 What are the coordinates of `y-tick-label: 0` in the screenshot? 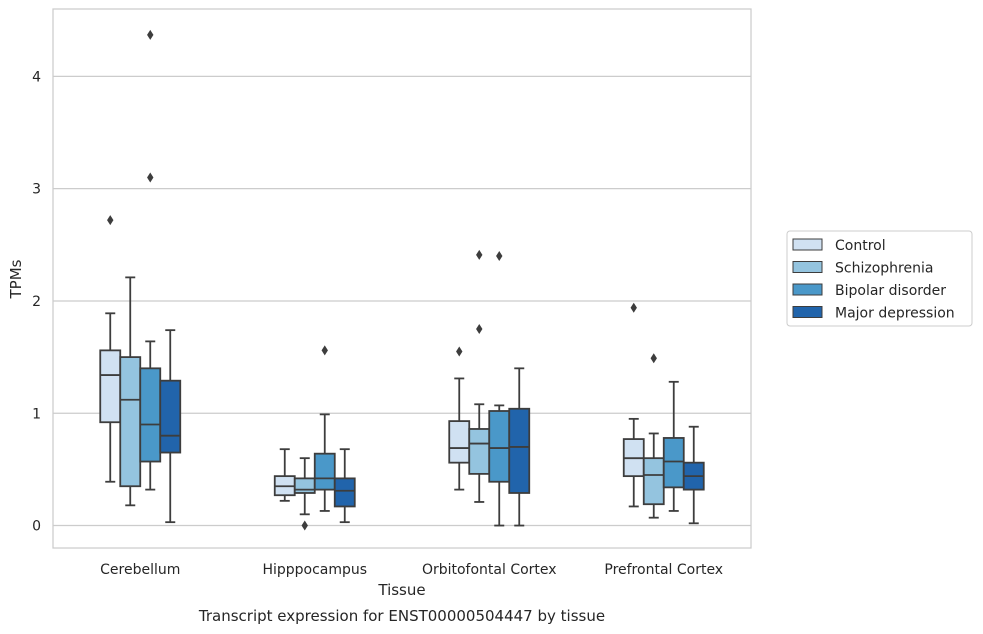 It's located at (36, 527).